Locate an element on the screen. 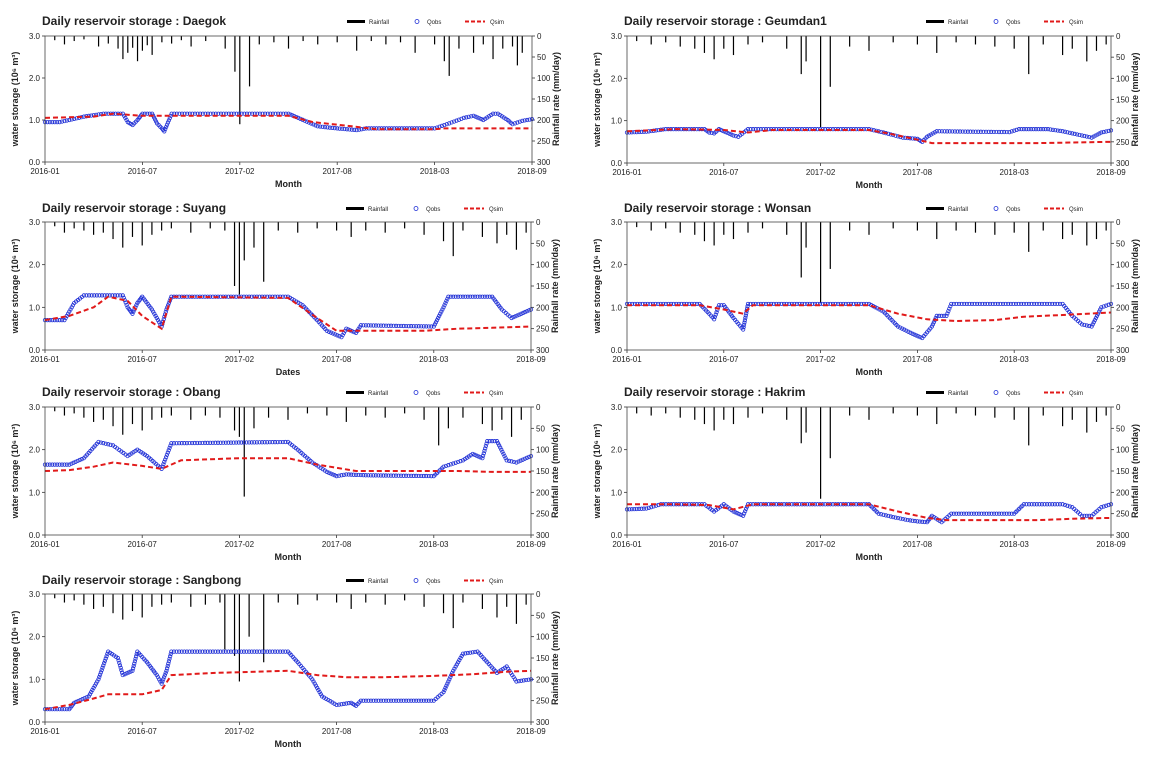  y-tick-label: 3.0 is located at coordinates (35, 407).